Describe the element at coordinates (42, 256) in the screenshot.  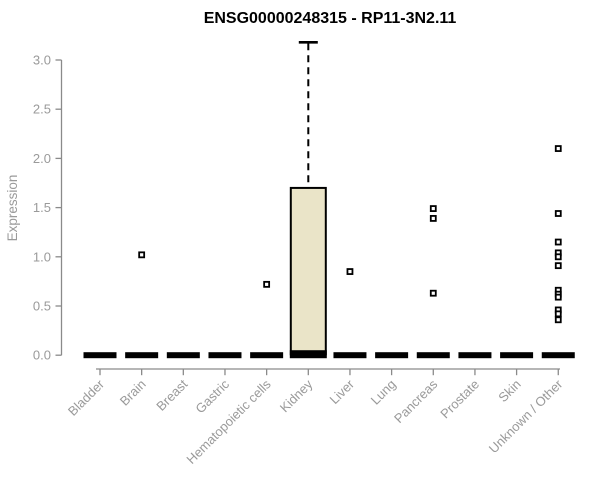
I see `y-tick-label: 1.0` at that location.